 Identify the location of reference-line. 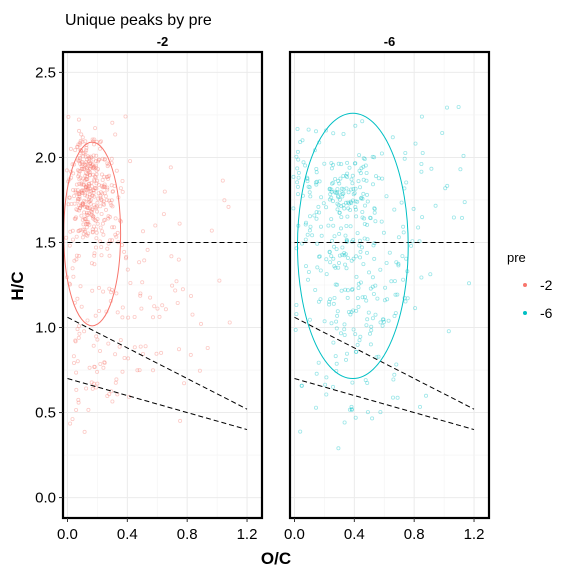
(384, 404).